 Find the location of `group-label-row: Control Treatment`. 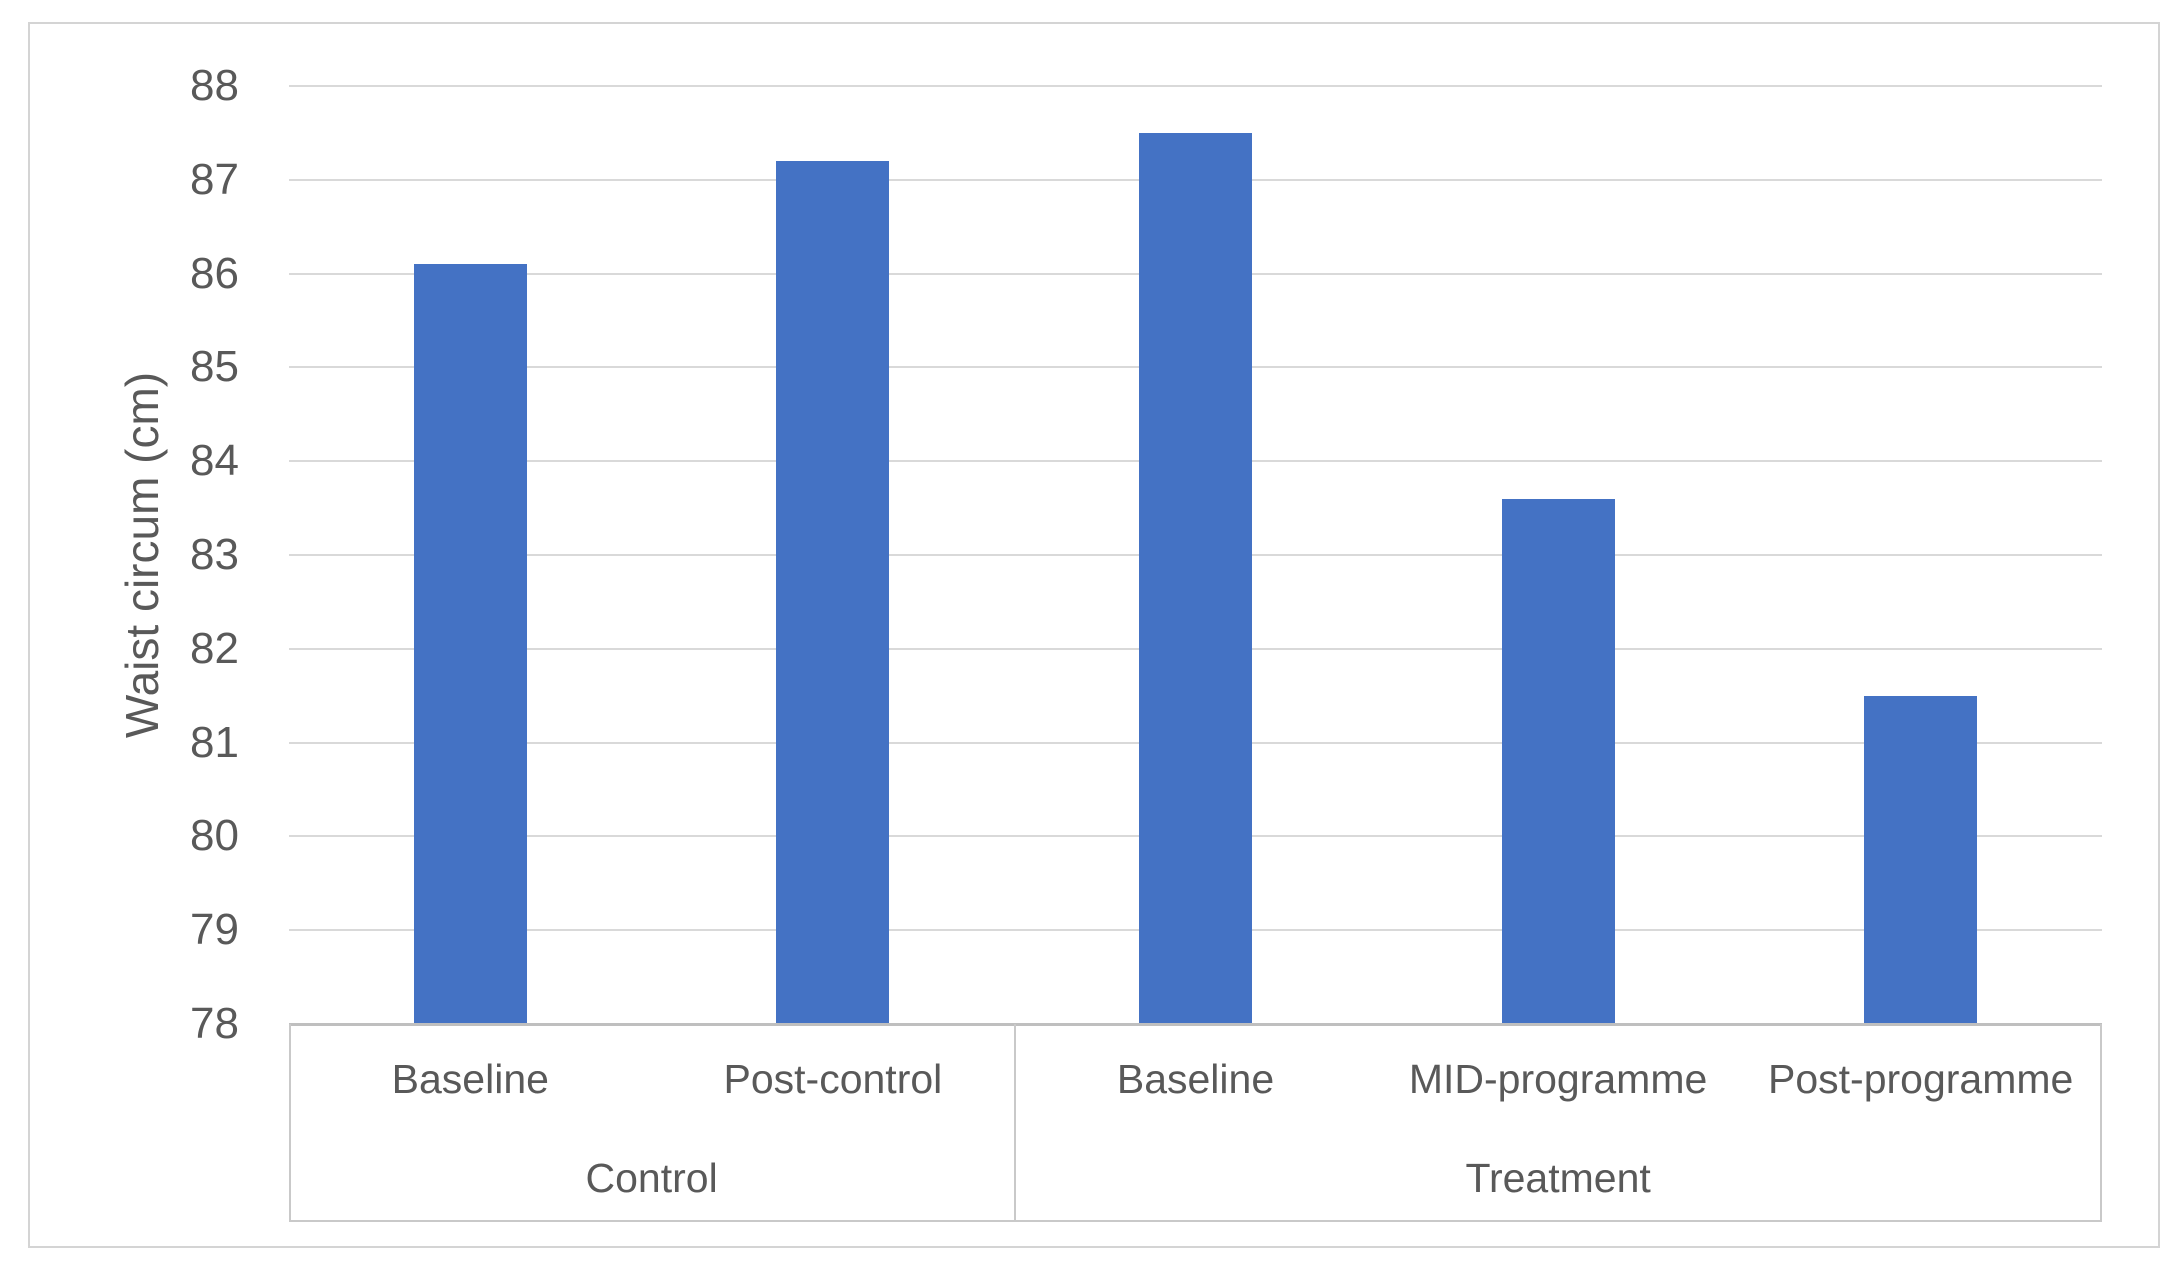

group-label-row: Control Treatment is located at coordinates (1195, 1178).